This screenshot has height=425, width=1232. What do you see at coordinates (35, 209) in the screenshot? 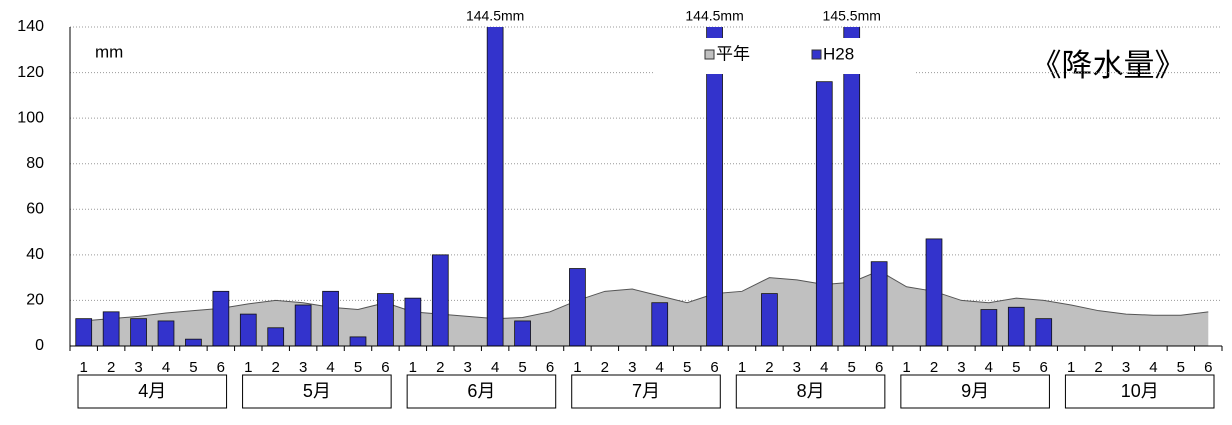
I see `y-tick-label: 60` at bounding box center [35, 209].